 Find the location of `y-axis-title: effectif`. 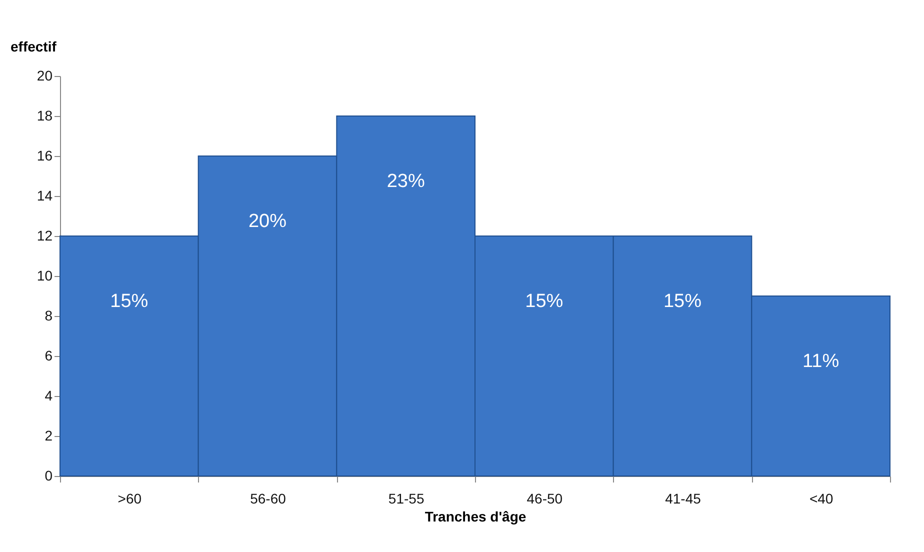

y-axis-title: effectif is located at coordinates (33, 46).